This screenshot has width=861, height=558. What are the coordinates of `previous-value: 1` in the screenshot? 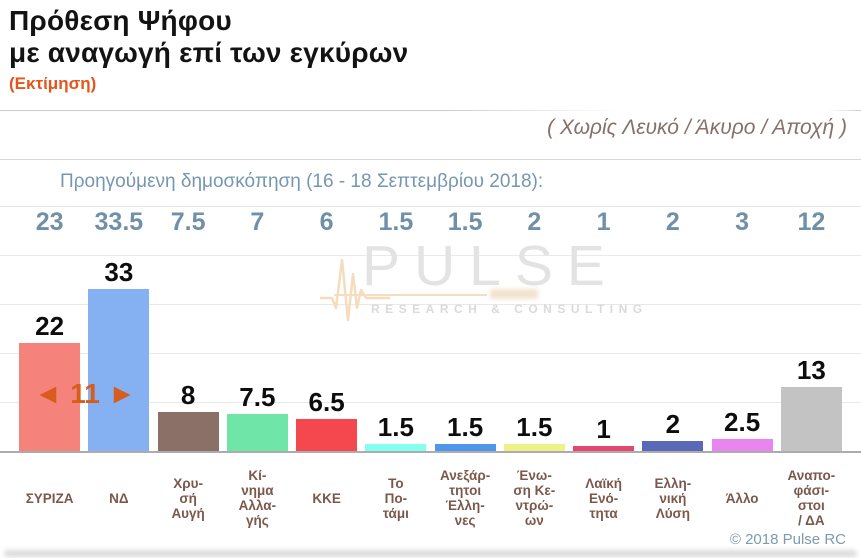 It's located at (603, 222).